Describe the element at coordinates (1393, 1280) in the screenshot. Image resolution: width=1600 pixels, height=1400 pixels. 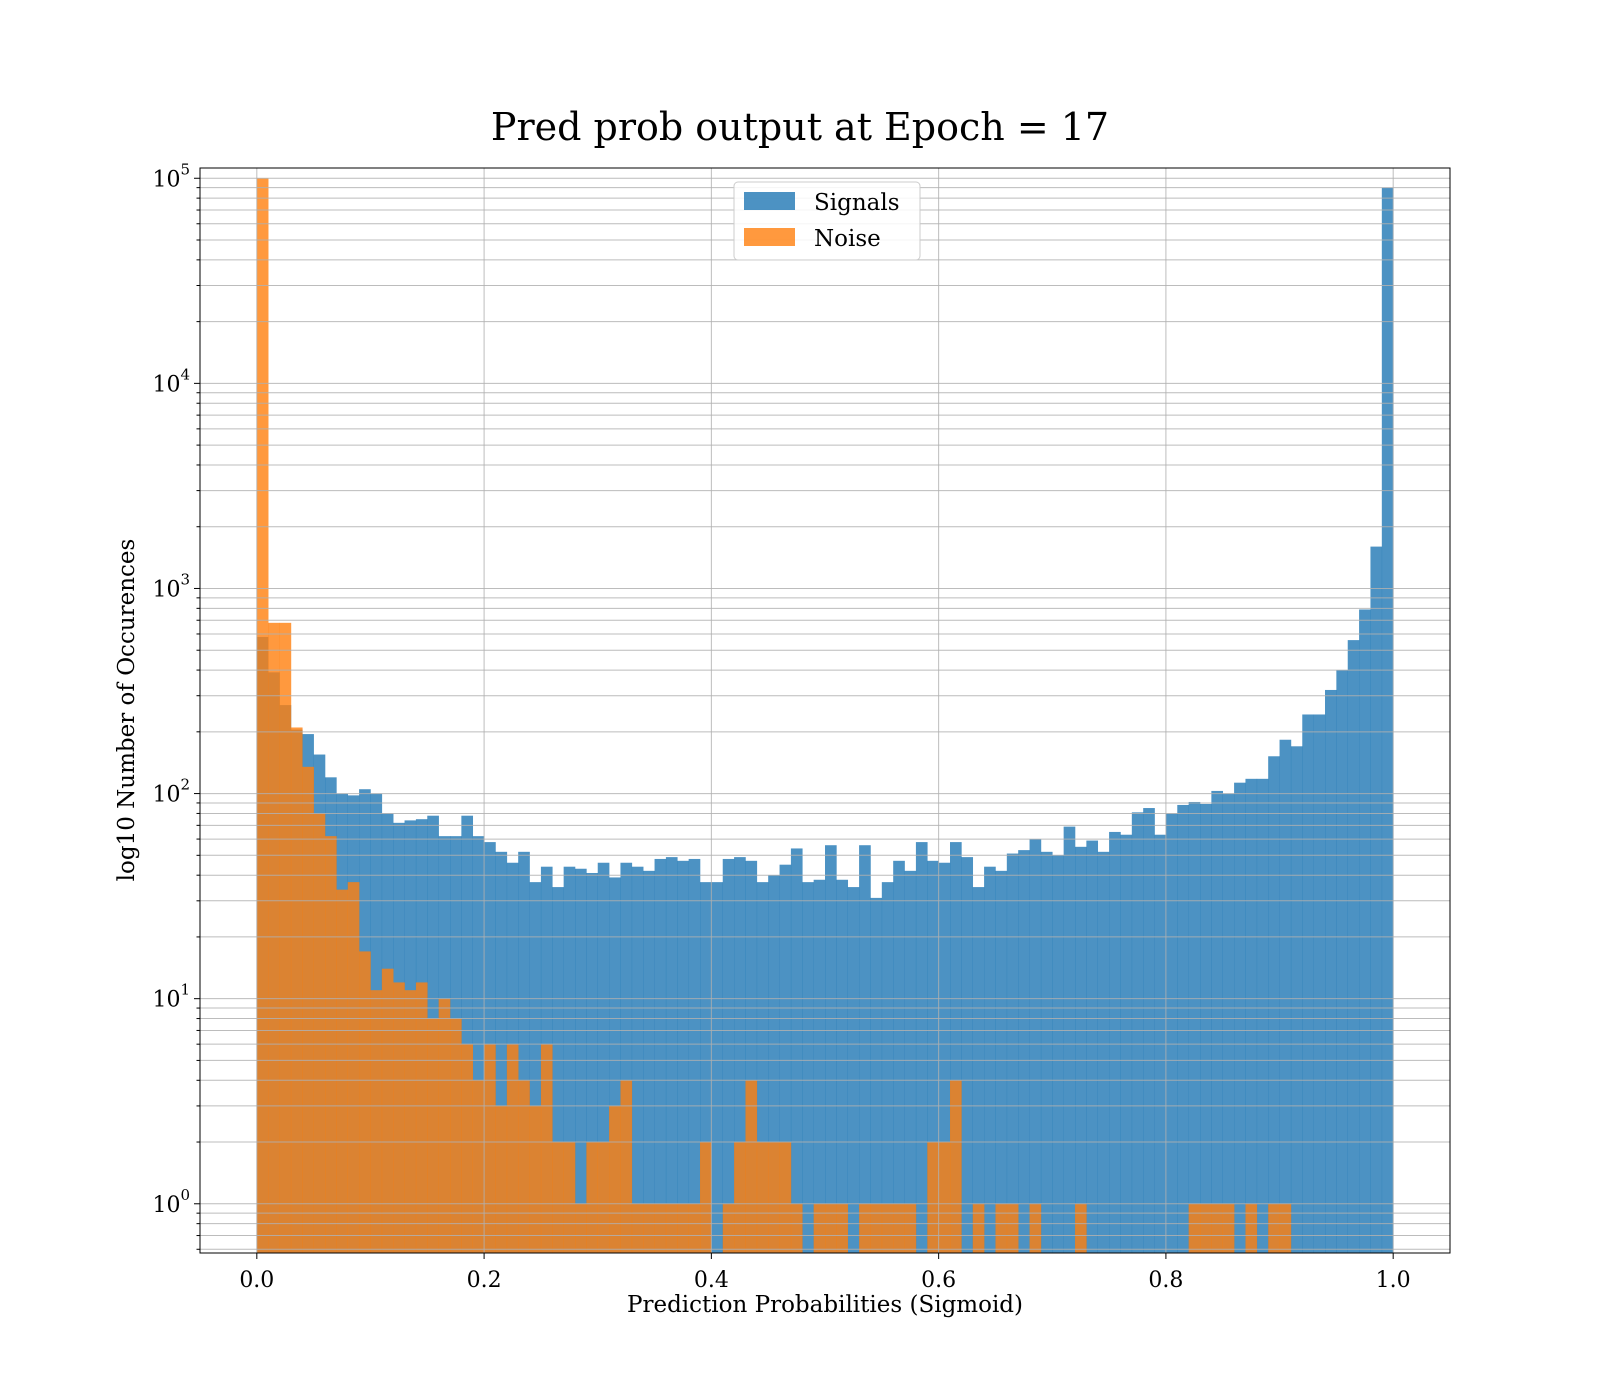
I see `x-tick-label: 1.0` at that location.